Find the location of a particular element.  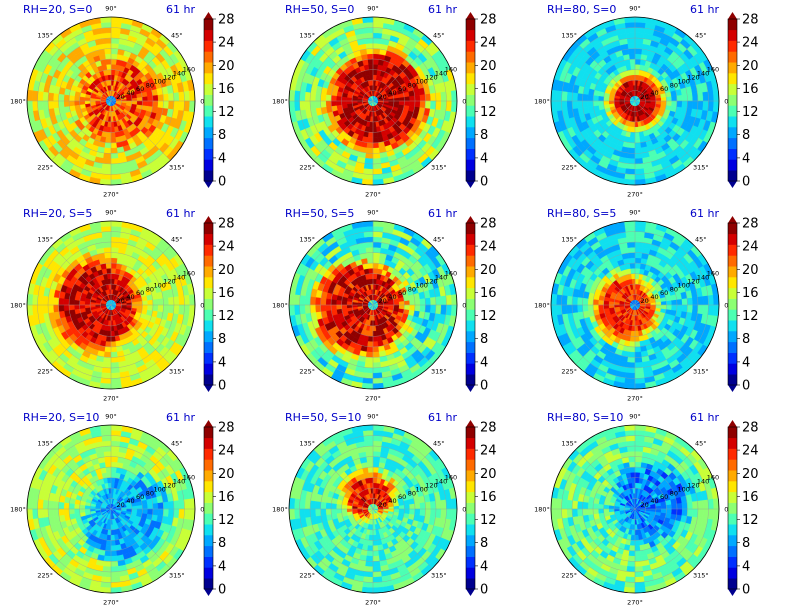

colorbar-tick-label: 20 is located at coordinates (750, 66).